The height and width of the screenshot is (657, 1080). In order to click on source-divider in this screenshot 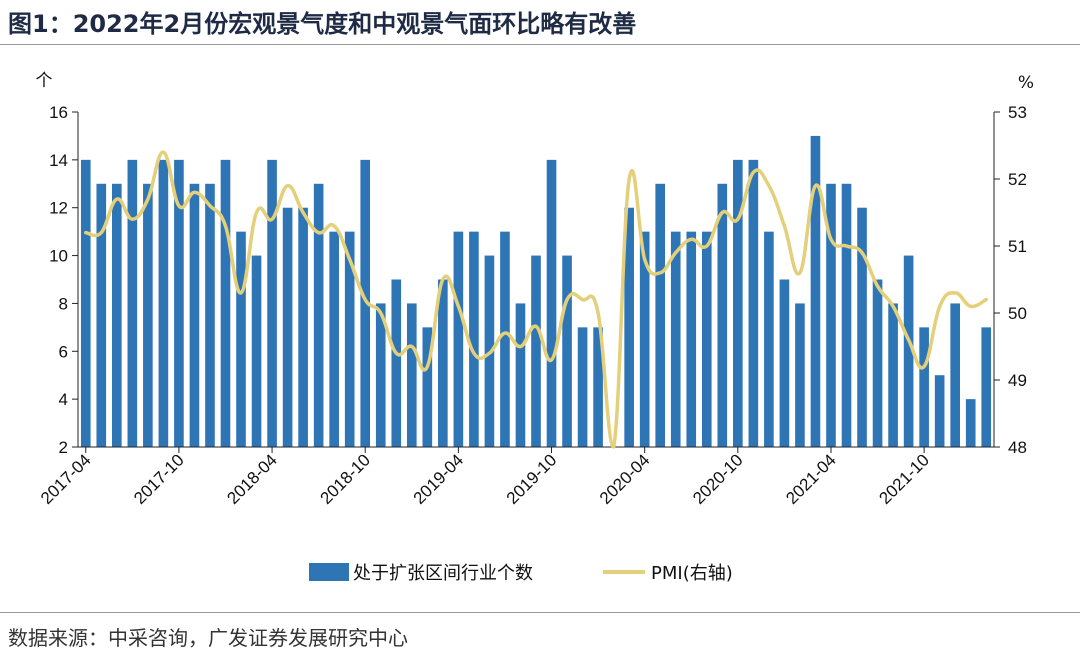, I will do `click(540, 612)`.